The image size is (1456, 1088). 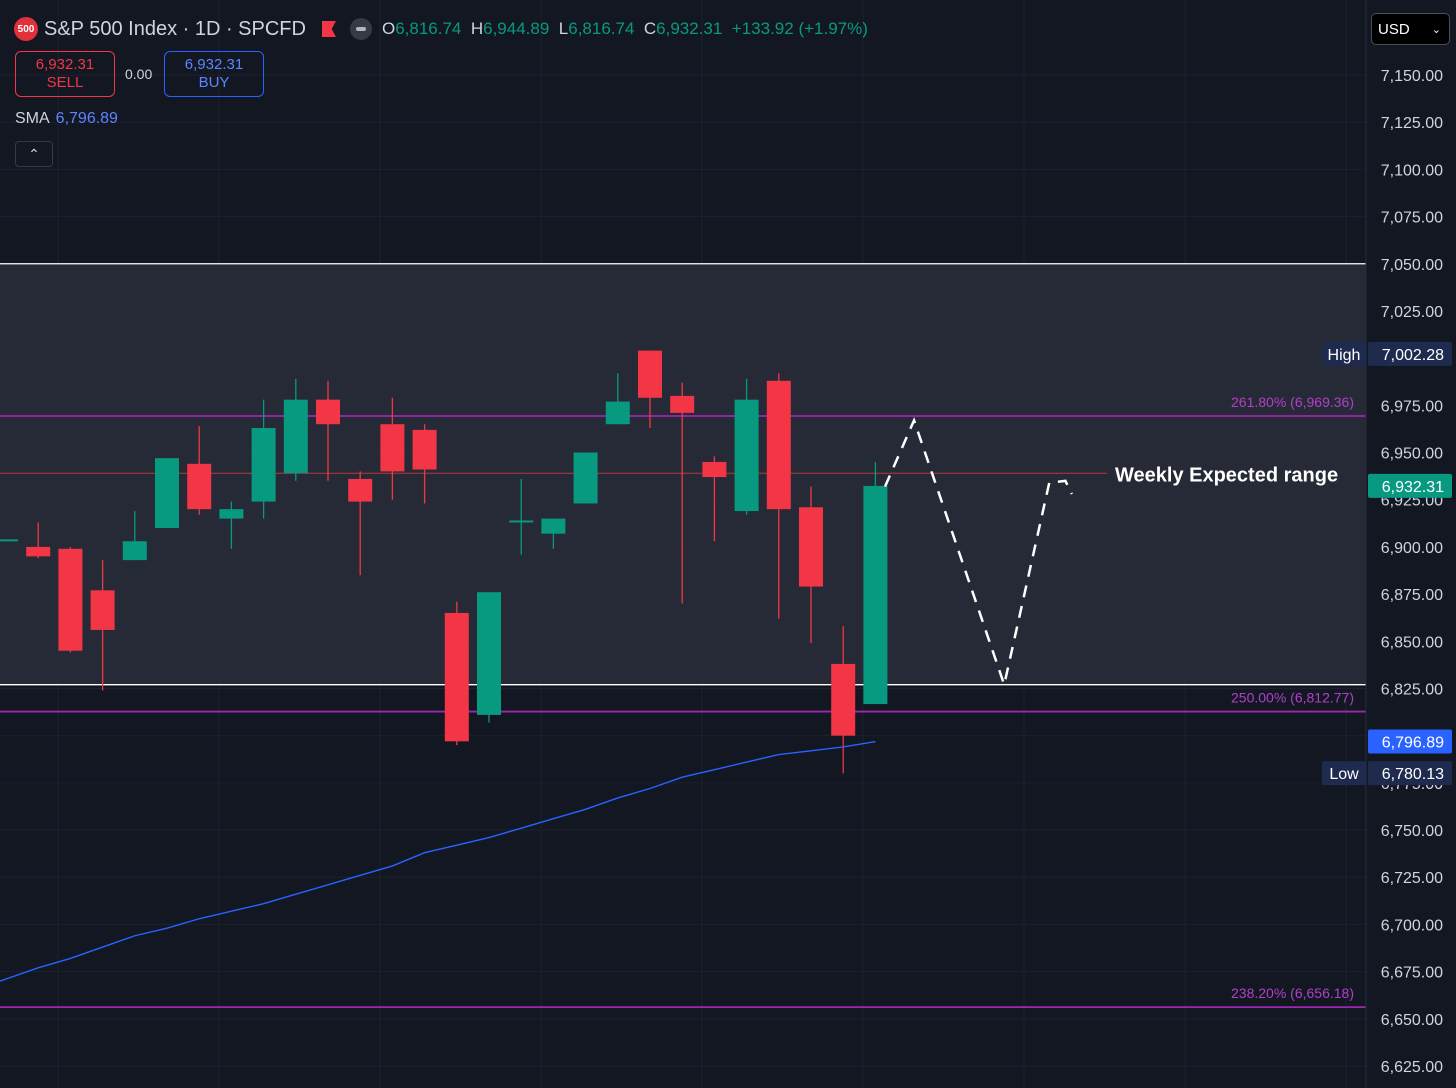 I want to click on collapse-legend-button: ⌃, so click(x=34, y=154).